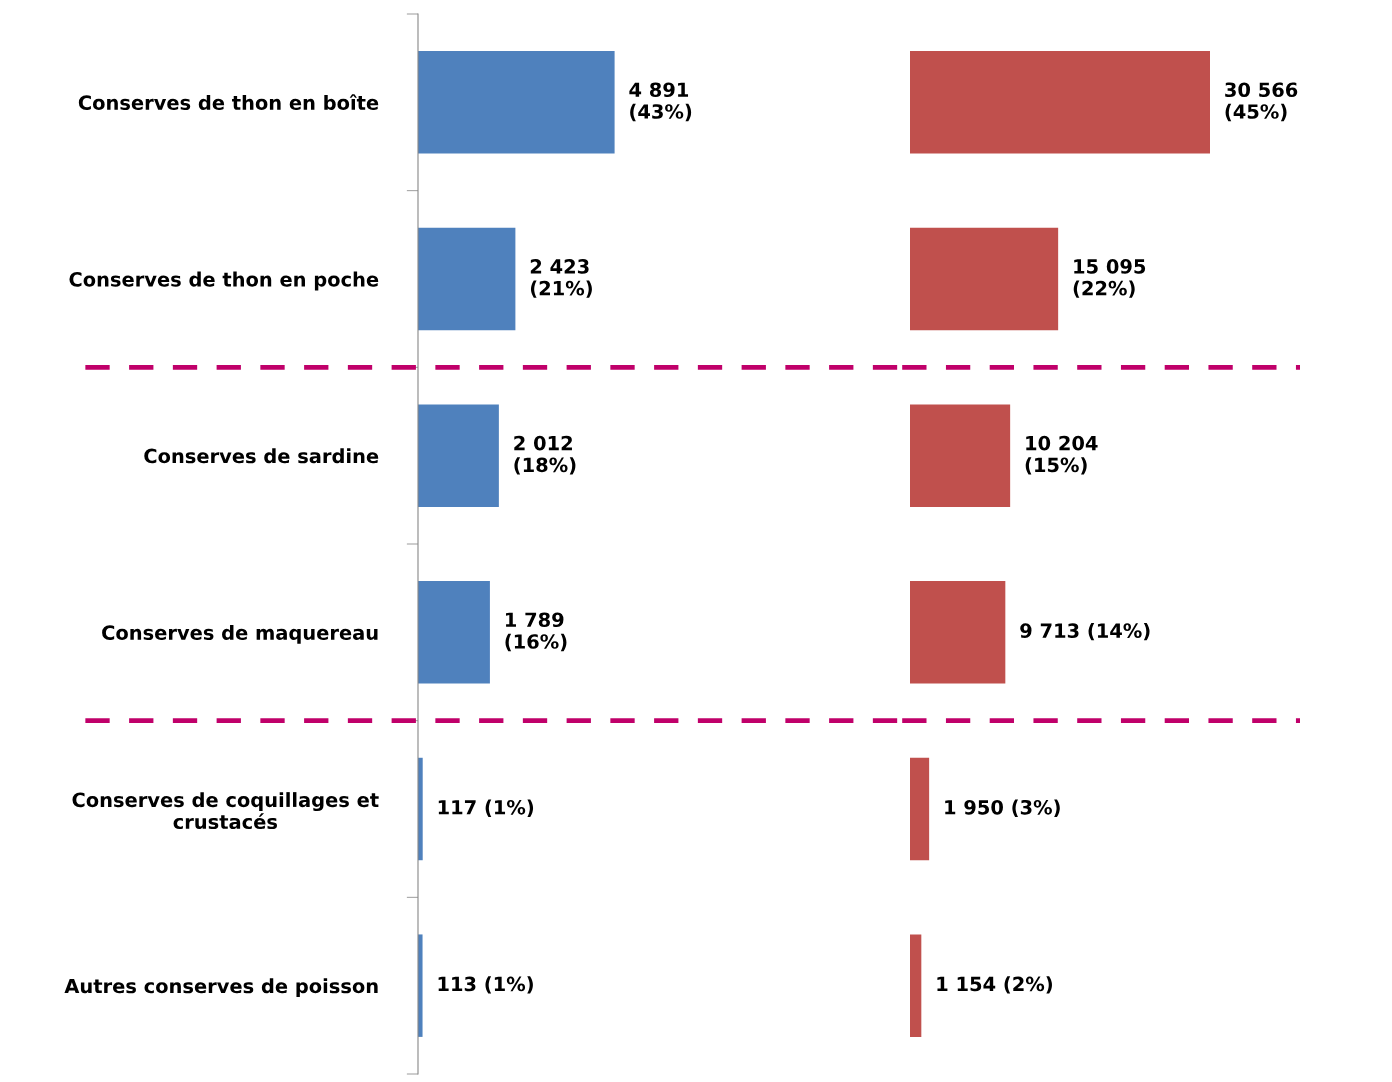  I want to click on data-label: 15 095 (22%), so click(1109, 278).